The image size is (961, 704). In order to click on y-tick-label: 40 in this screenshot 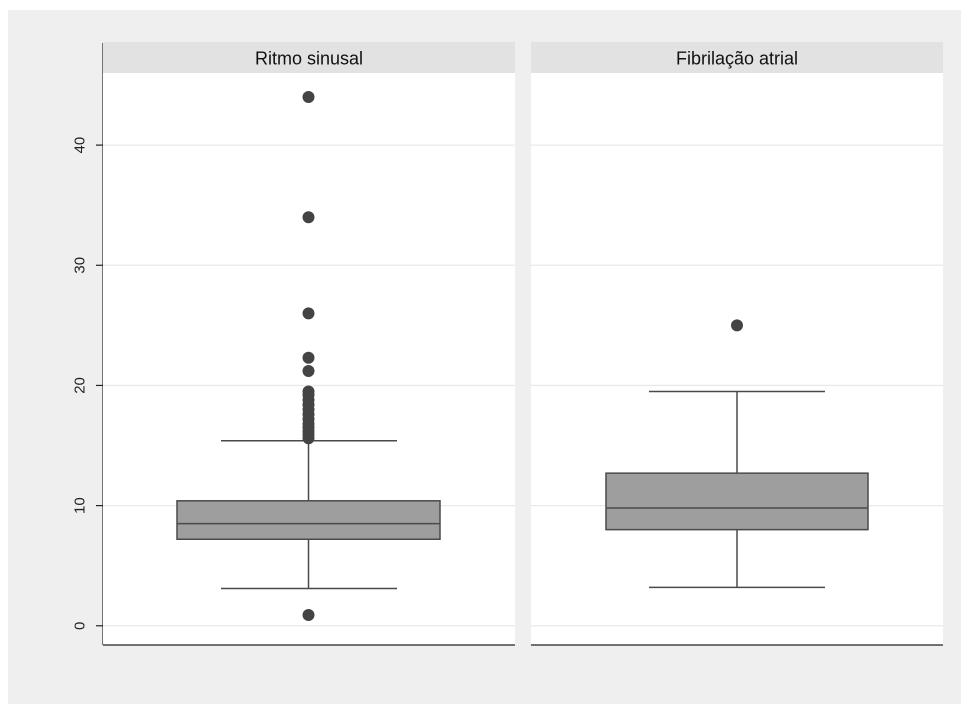, I will do `click(80, 145)`.